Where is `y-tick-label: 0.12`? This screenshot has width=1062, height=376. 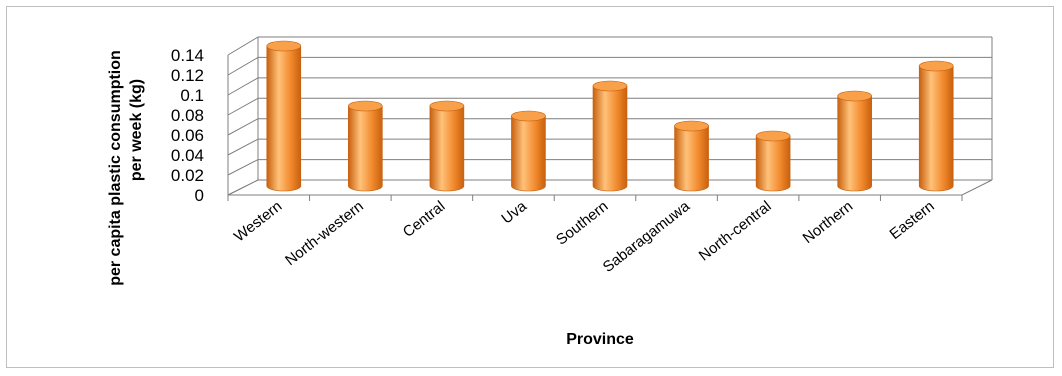
y-tick-label: 0.12 is located at coordinates (187, 75).